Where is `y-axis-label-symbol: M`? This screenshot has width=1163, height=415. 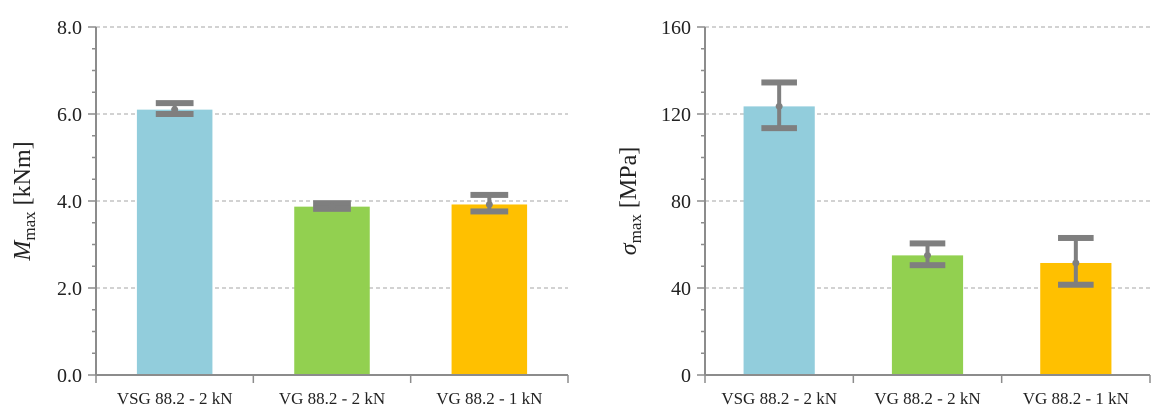
y-axis-label-symbol: M is located at coordinates (23, 250).